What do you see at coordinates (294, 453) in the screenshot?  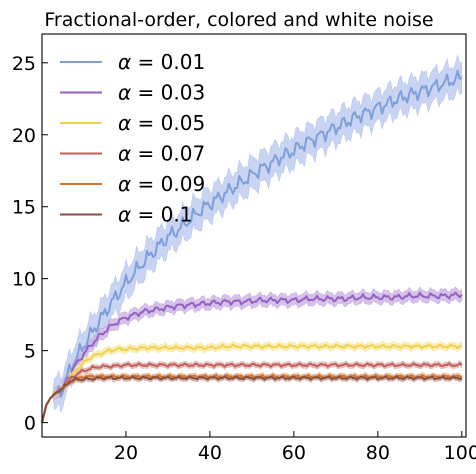 I see `x-tick-label: 60` at bounding box center [294, 453].